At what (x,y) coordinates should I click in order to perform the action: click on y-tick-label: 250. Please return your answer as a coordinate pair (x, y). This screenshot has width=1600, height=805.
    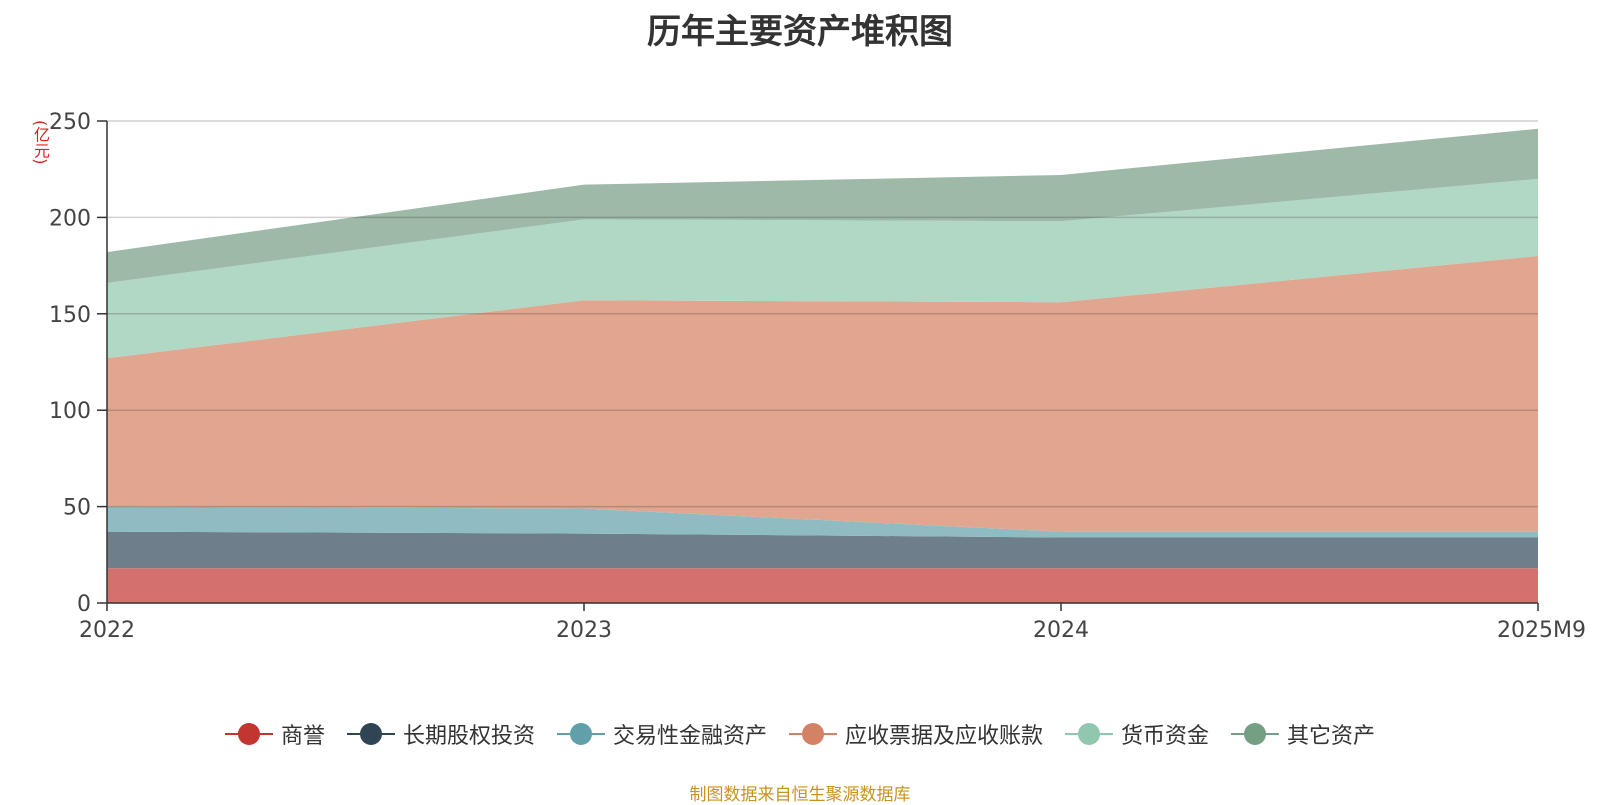
    Looking at the image, I should click on (70, 122).